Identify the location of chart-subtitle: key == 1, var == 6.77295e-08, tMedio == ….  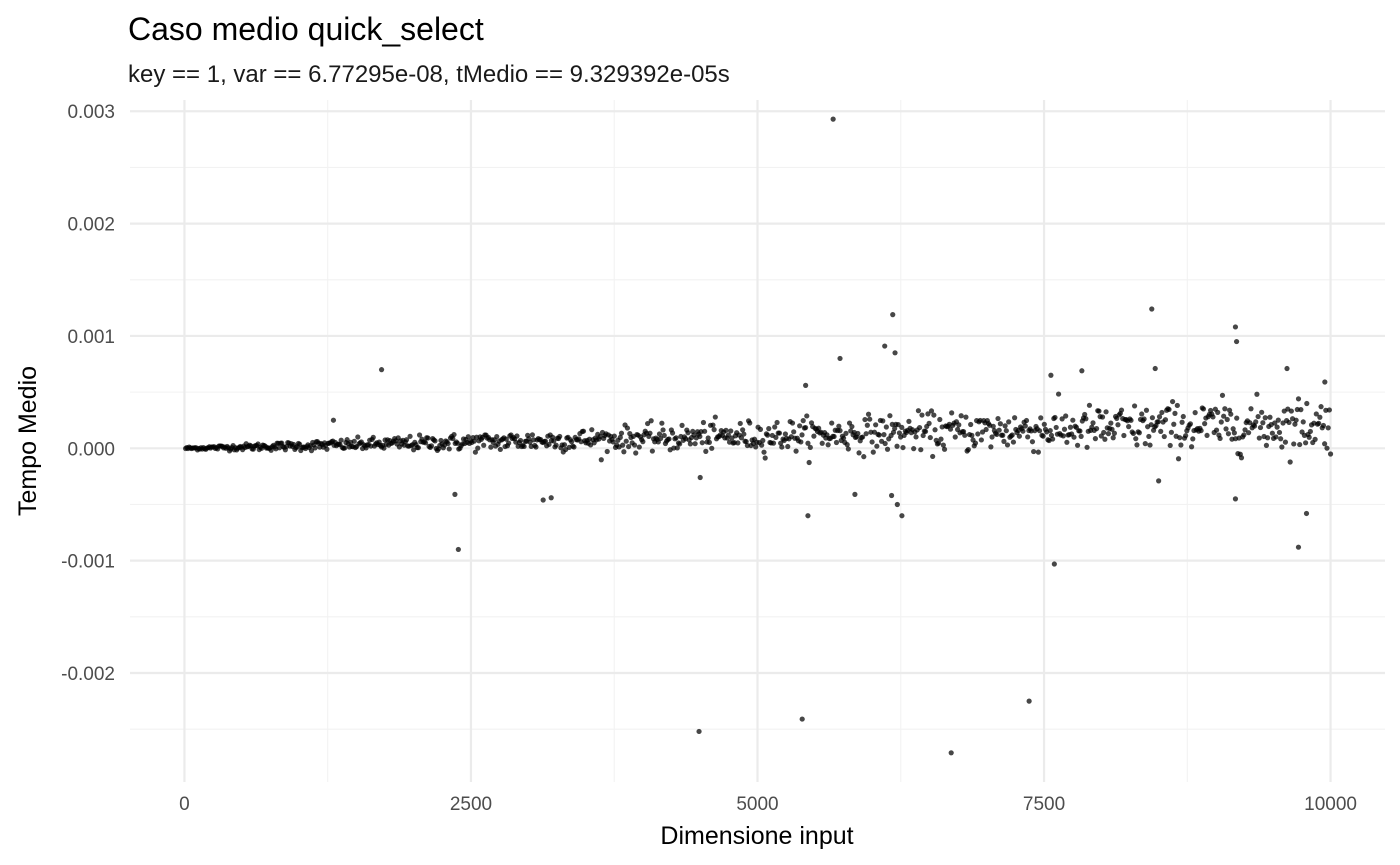
(429, 74).